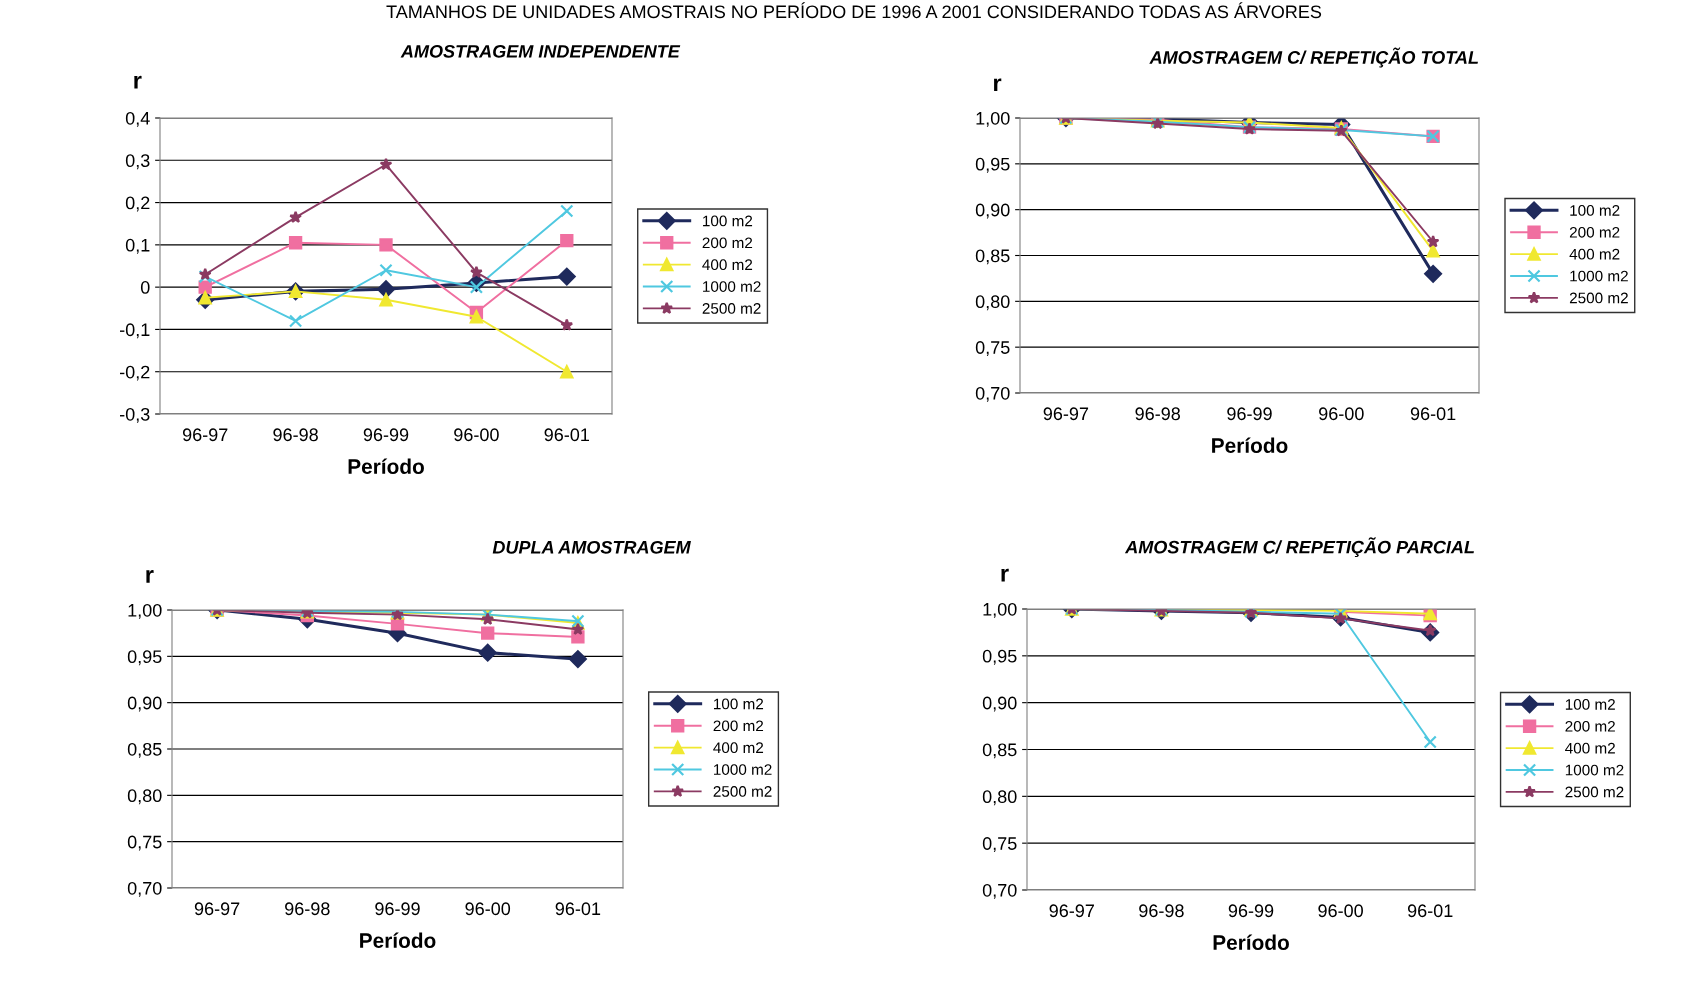 The image size is (1708, 981). What do you see at coordinates (137, 204) in the screenshot?
I see `y-tick-label: 0,2` at bounding box center [137, 204].